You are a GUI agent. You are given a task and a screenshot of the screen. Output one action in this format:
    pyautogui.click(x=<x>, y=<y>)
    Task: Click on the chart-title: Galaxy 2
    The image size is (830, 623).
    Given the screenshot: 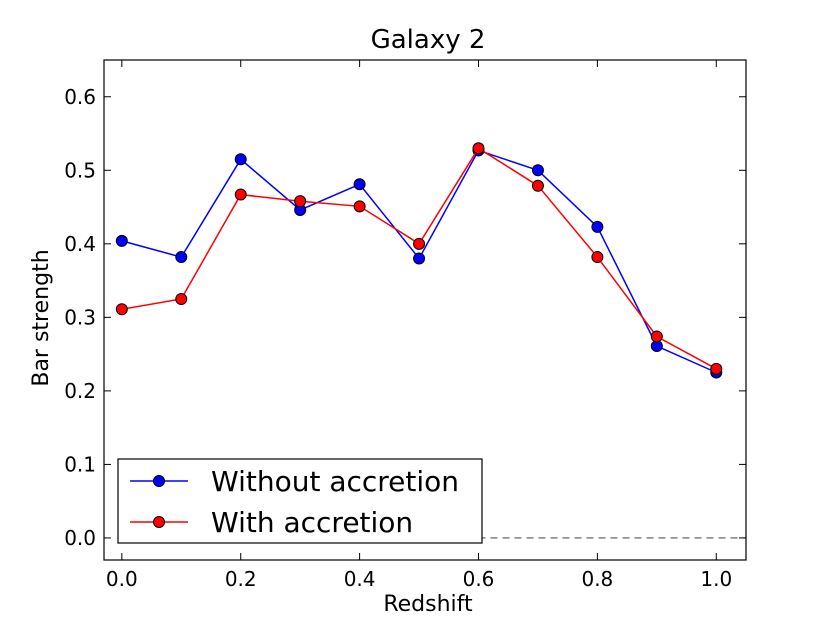 What is the action you would take?
    pyautogui.click(x=428, y=40)
    